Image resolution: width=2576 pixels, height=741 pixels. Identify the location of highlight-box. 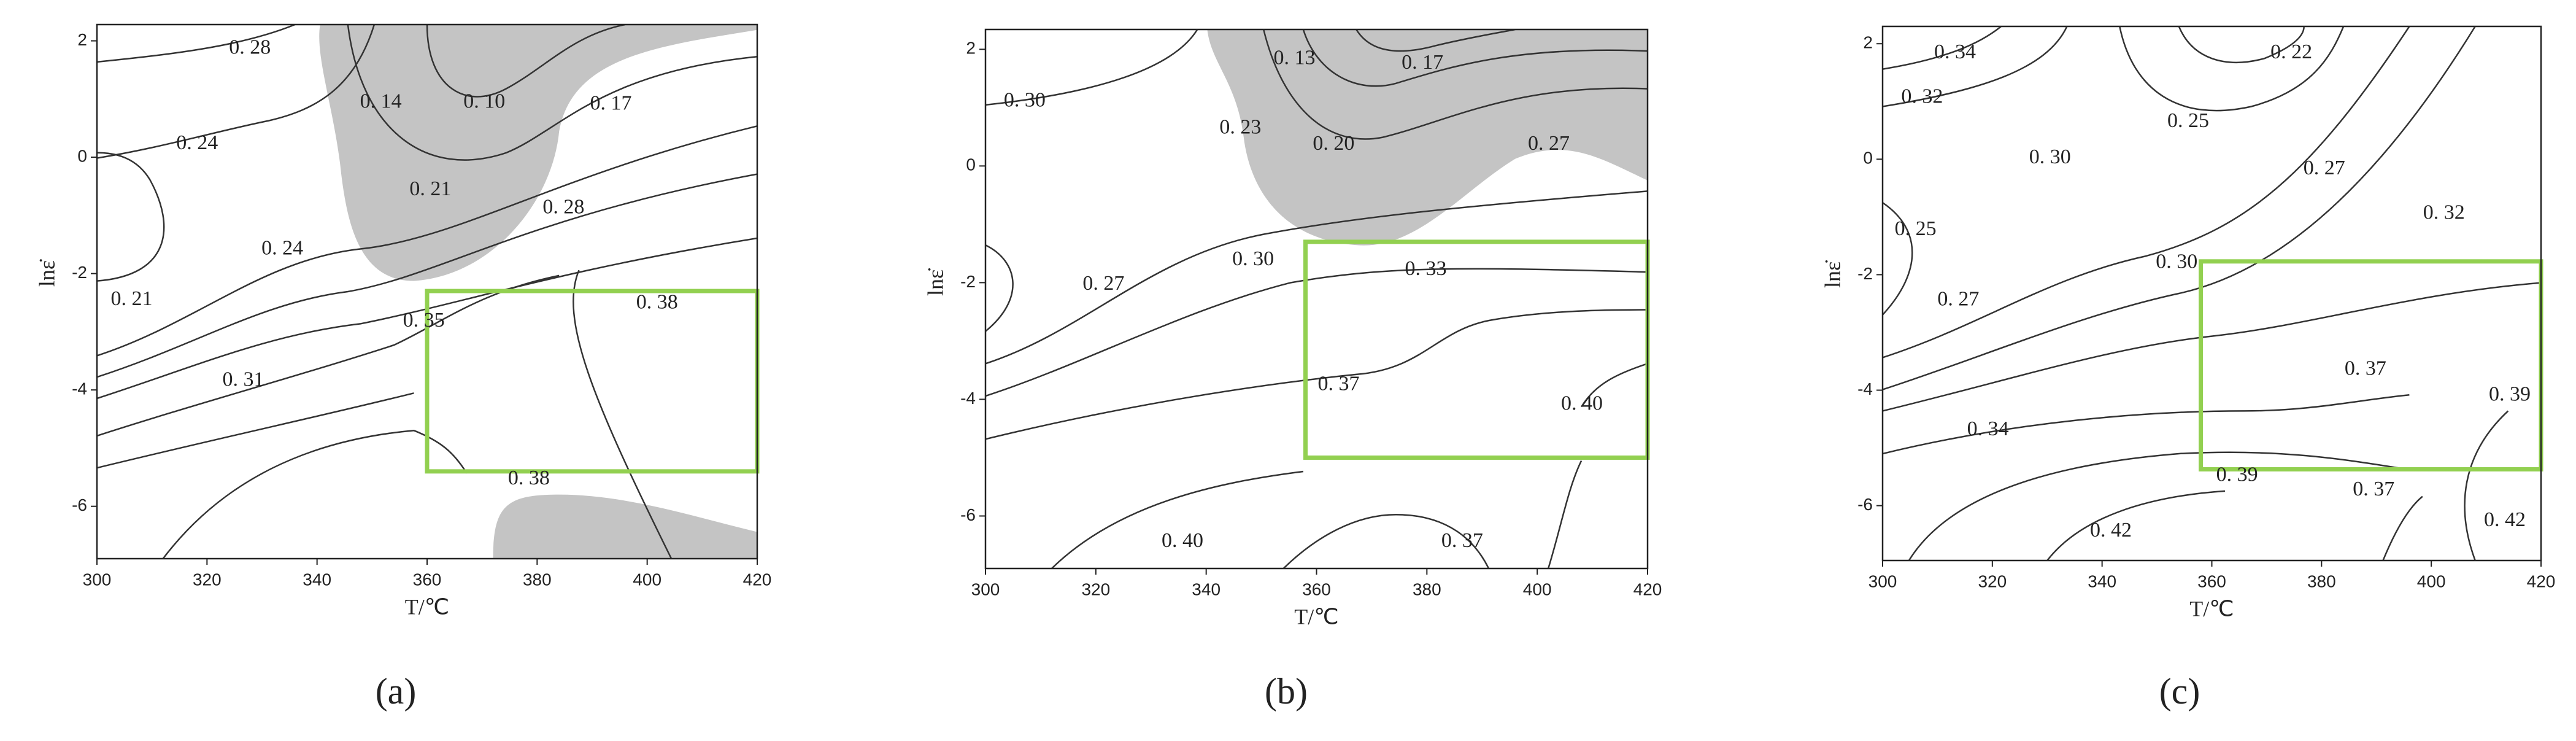
(592, 381).